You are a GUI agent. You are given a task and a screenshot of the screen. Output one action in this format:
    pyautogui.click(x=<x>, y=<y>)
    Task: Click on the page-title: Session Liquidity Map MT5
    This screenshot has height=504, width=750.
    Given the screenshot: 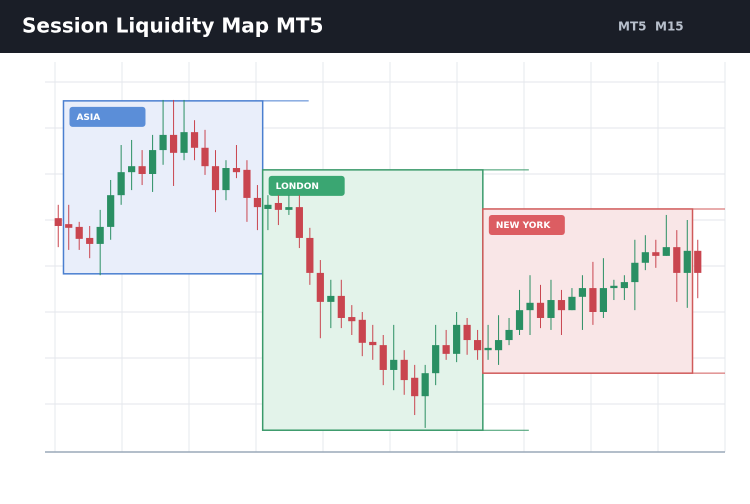 What is the action you would take?
    pyautogui.click(x=172, y=26)
    